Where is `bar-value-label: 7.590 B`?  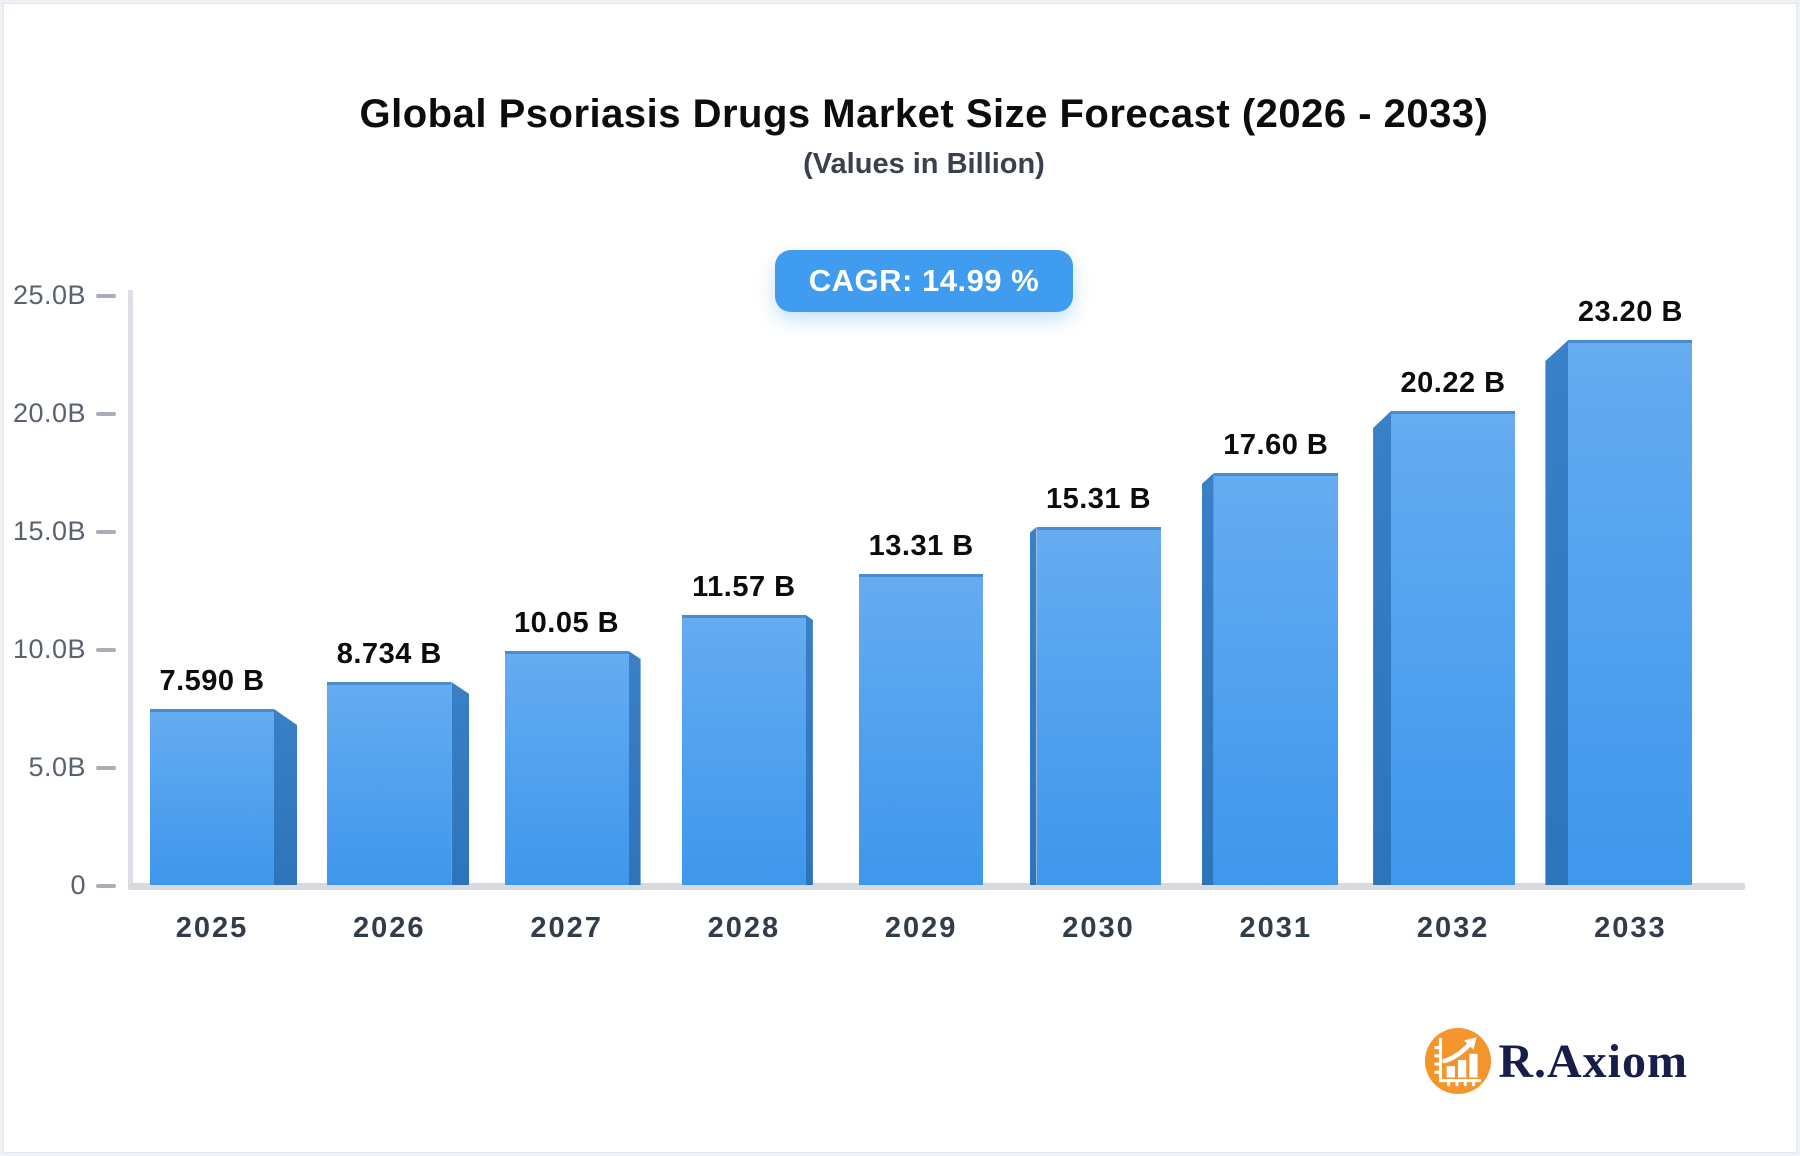 bar-value-label: 7.590 B is located at coordinates (212, 681).